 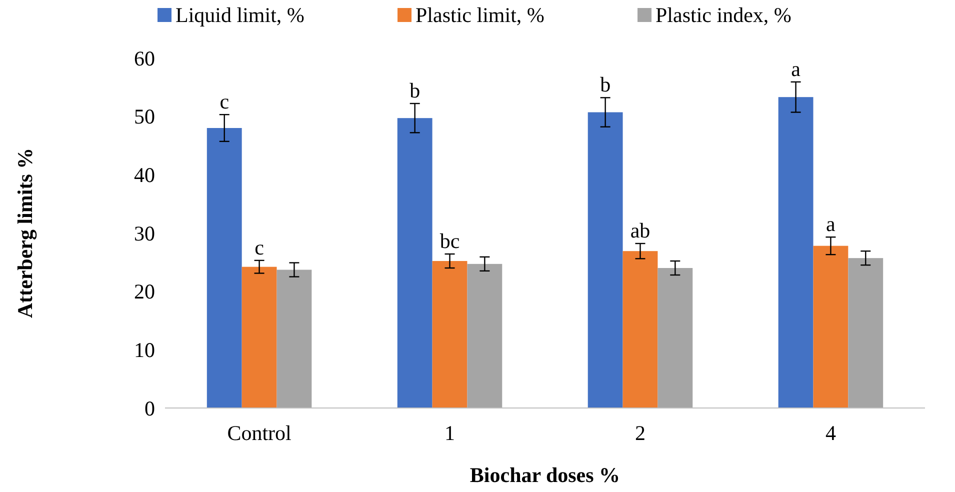 I want to click on y-axis-title: Atterberg limits %, so click(x=25, y=233).